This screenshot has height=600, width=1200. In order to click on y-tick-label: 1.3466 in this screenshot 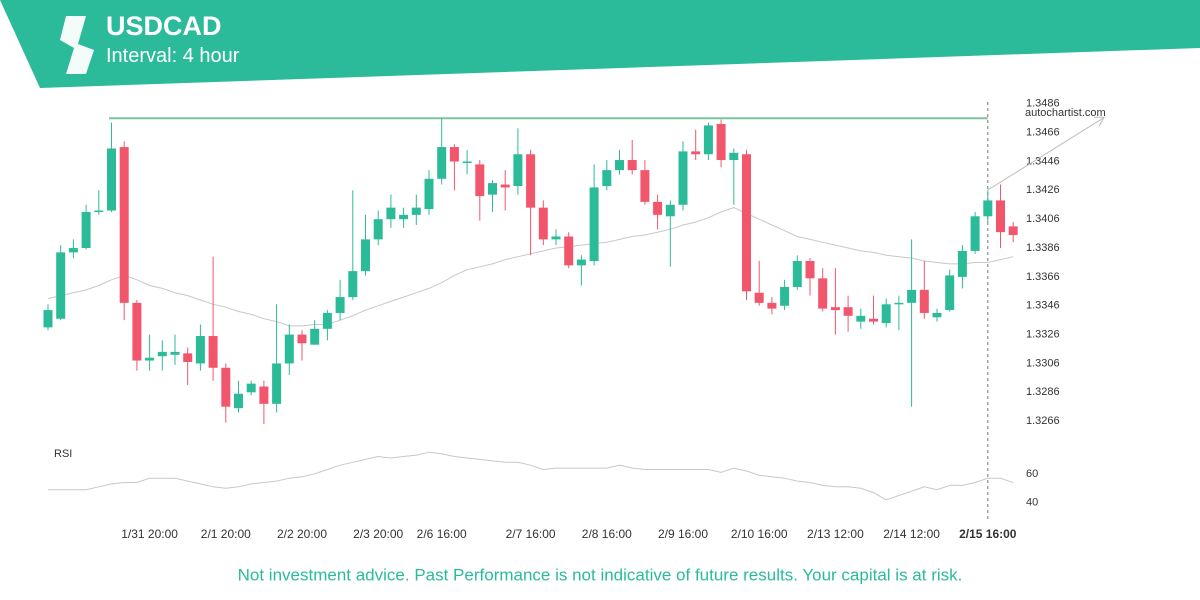, I will do `click(1043, 133)`.